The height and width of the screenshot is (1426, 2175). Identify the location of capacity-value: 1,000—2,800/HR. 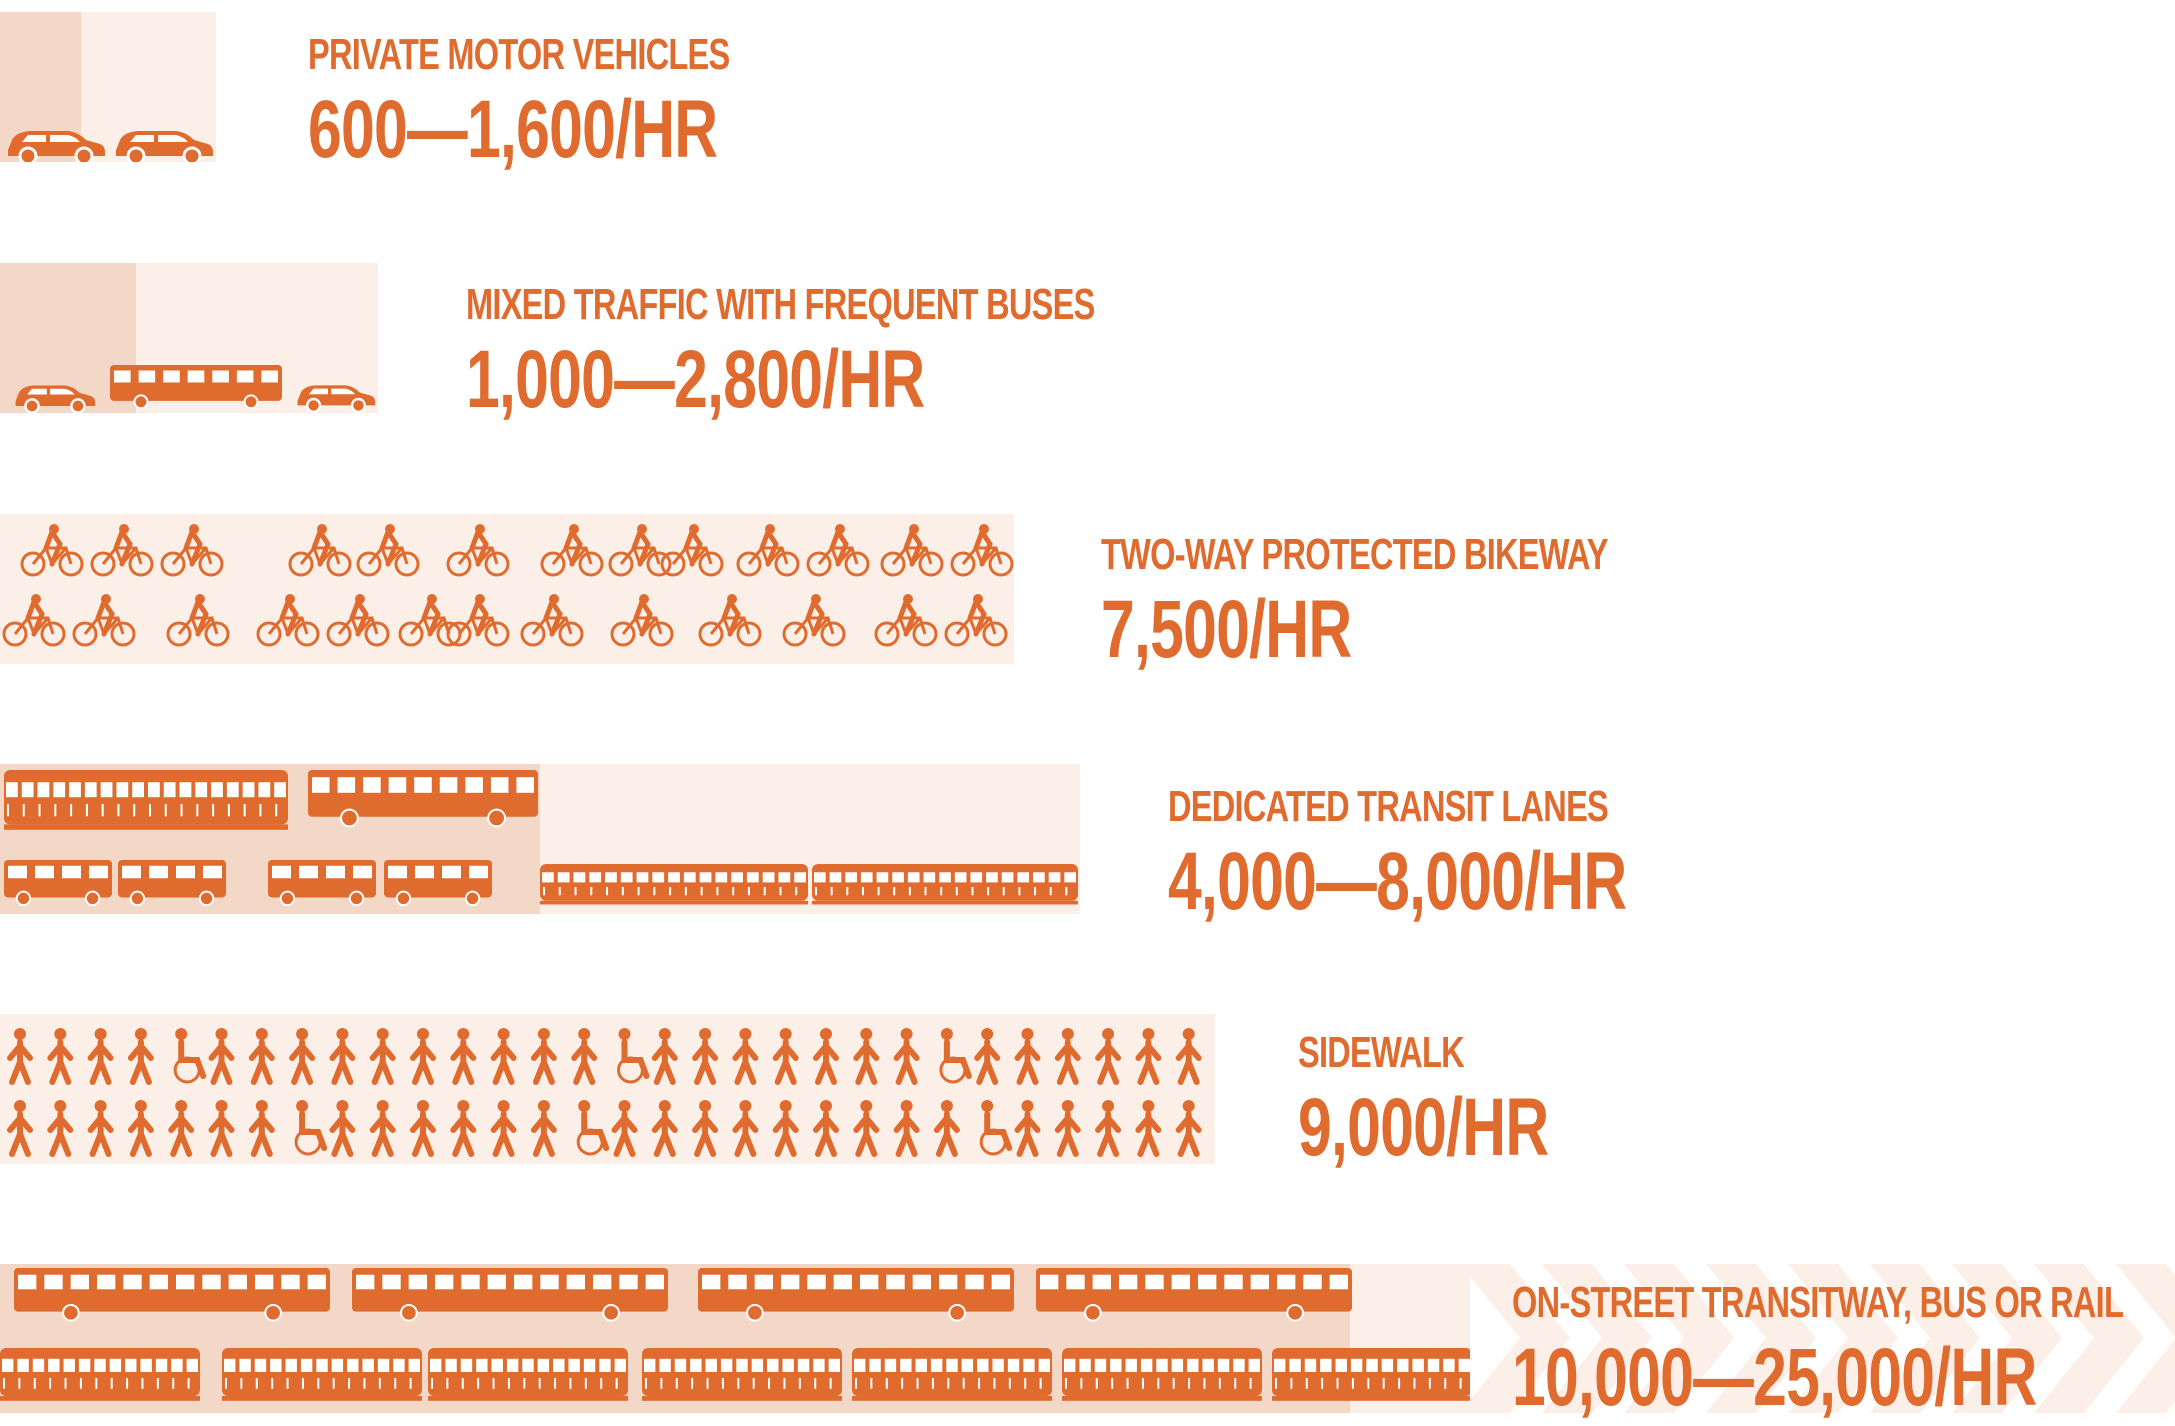
(695, 379).